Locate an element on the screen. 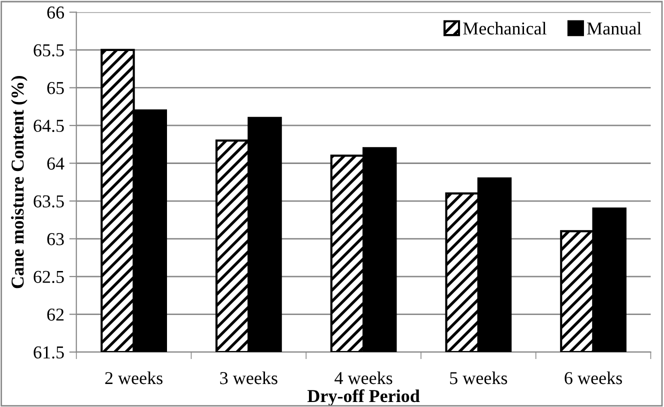 The image size is (664, 407). y-axis-title: Cane moisture Content (%) is located at coordinates (19, 182).